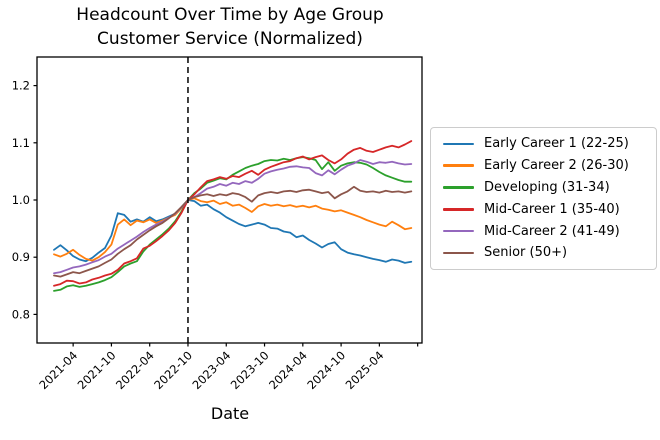 The width and height of the screenshot is (660, 440). Describe the element at coordinates (547, 187) in the screenshot. I see `legend-label: Developing (31-34)` at that location.